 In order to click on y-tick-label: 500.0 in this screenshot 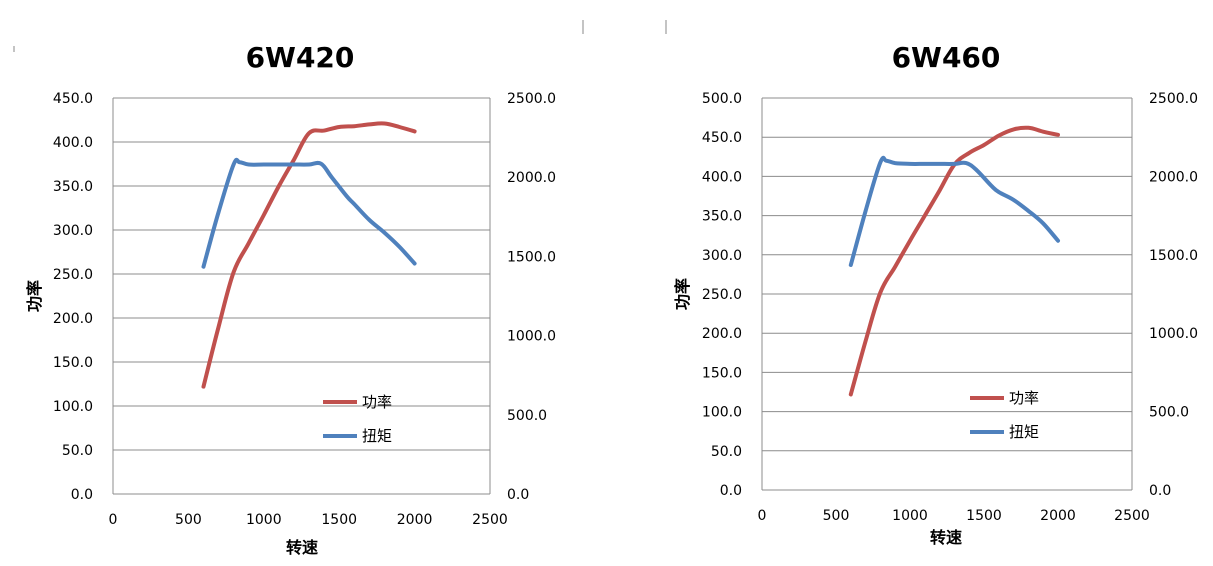, I will do `click(722, 99)`.